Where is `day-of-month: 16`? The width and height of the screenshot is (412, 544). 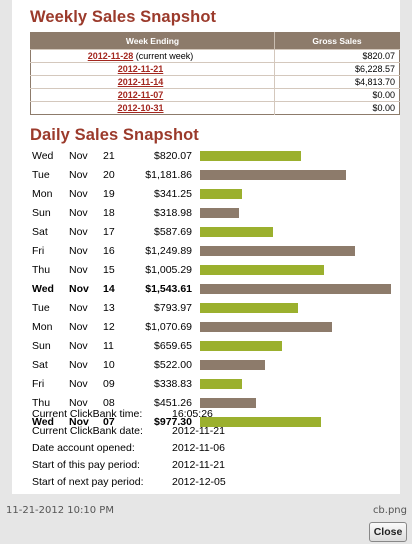 day-of-month: 16 is located at coordinates (109, 251).